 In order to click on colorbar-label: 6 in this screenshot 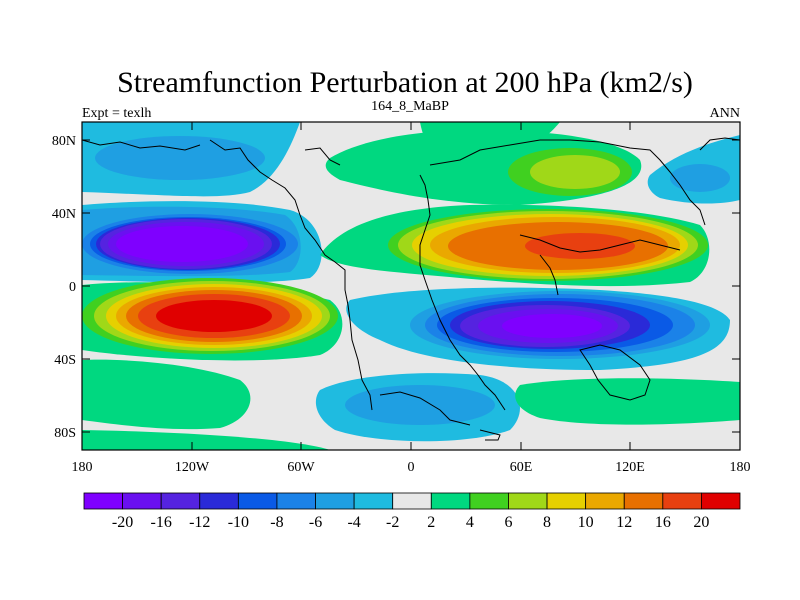, I will do `click(508, 522)`.